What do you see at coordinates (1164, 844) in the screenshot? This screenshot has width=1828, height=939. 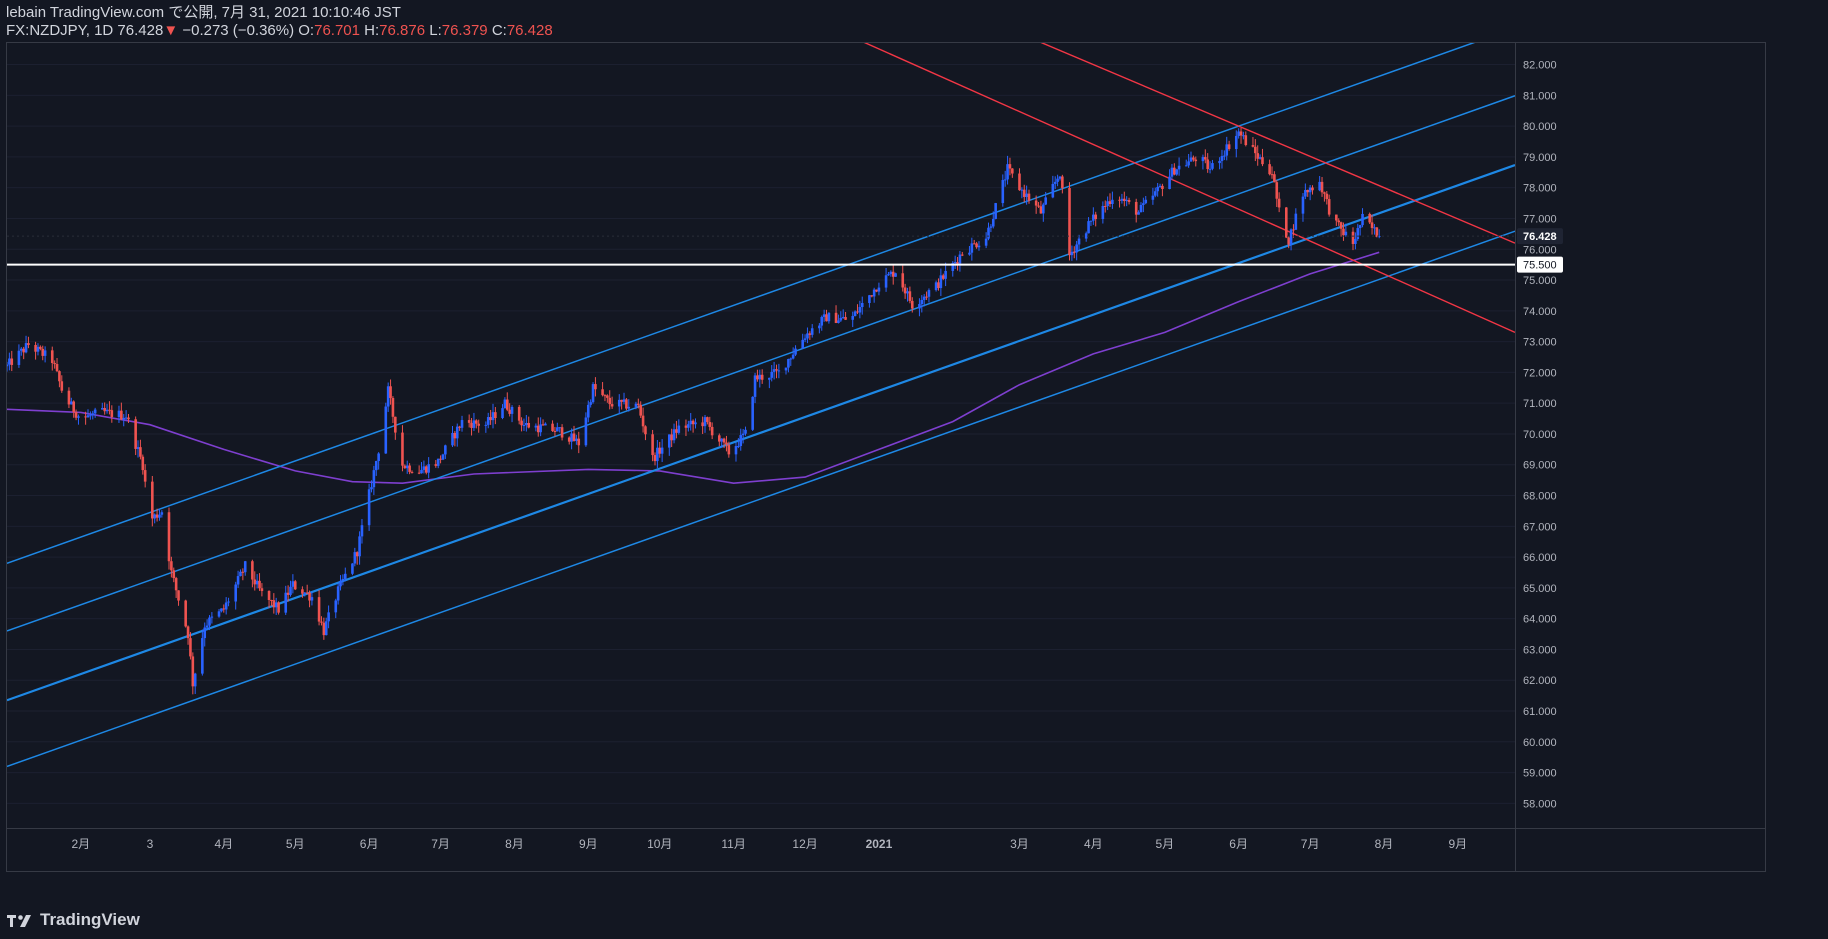 I see `time-tick-label: 5月` at bounding box center [1164, 844].